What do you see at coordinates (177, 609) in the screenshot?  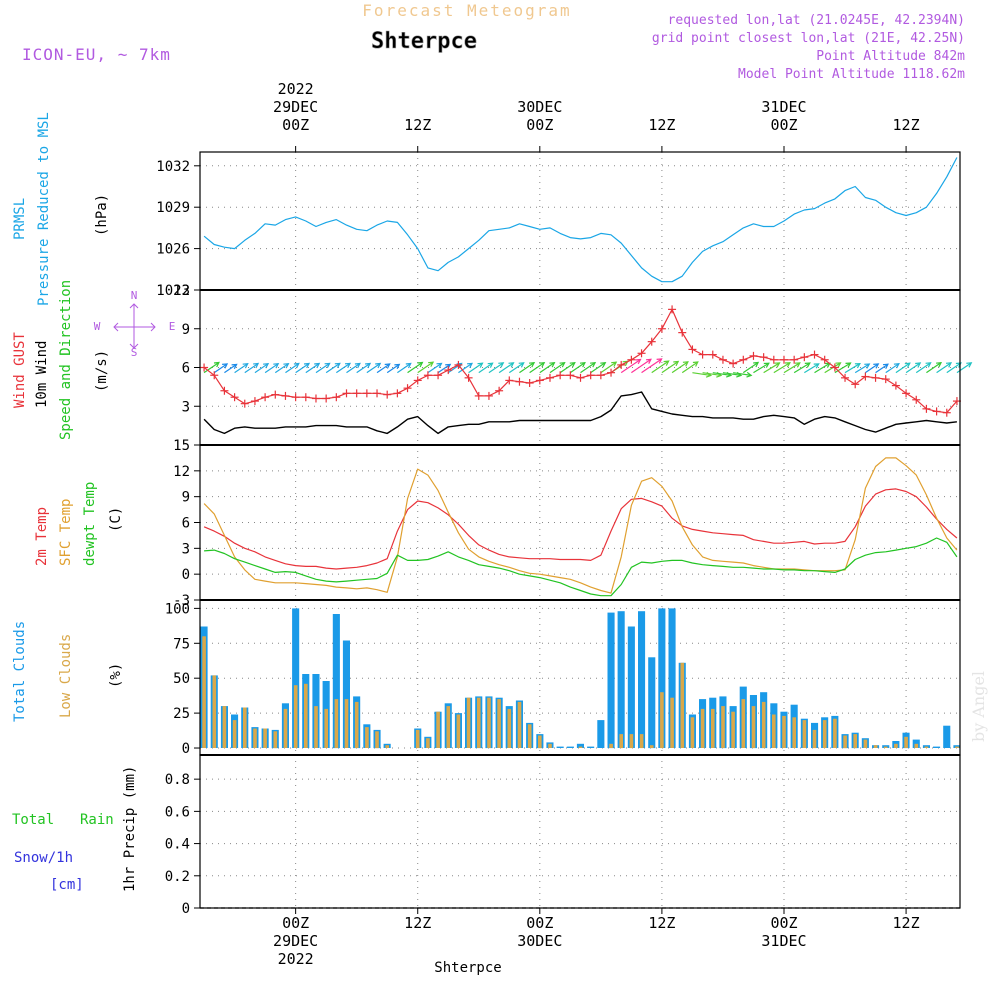 I see `clouds-ytick-label: 100` at bounding box center [177, 609].